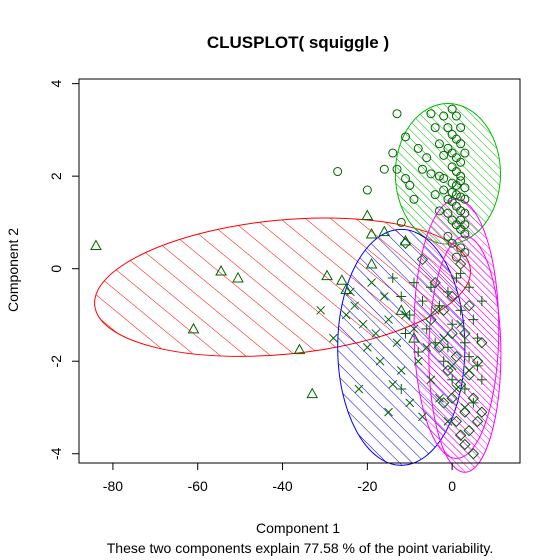 The width and height of the screenshot is (560, 560). I want to click on y-tick-label: 4, so click(56, 84).